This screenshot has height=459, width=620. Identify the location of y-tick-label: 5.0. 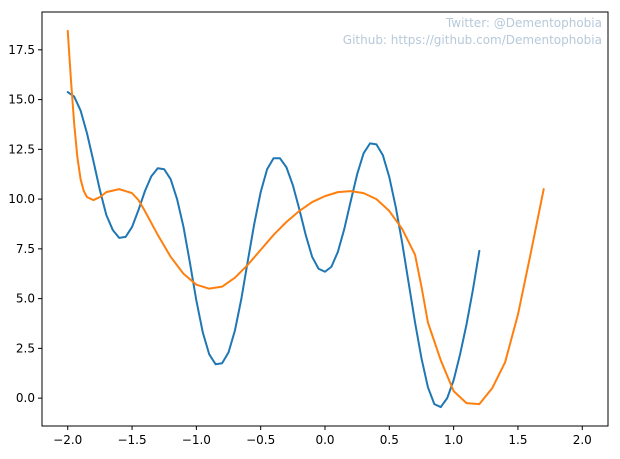
(25, 299).